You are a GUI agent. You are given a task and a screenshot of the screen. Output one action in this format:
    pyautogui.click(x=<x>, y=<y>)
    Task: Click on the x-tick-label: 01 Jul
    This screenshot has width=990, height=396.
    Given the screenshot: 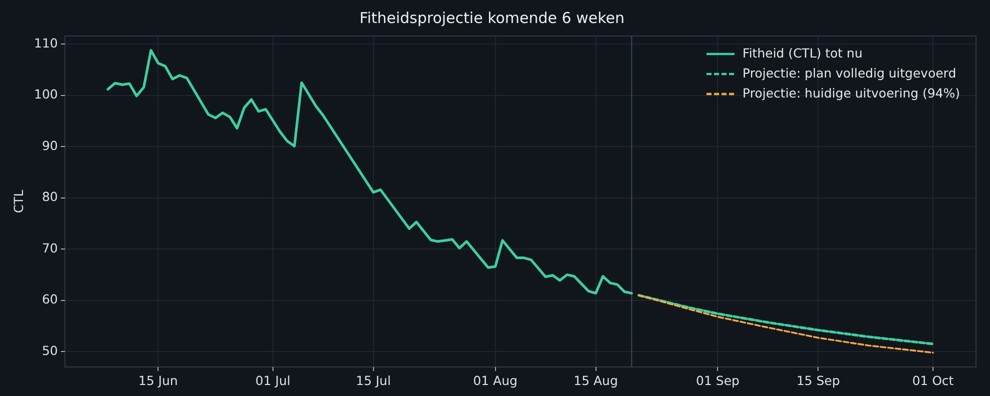 What is the action you would take?
    pyautogui.click(x=272, y=380)
    